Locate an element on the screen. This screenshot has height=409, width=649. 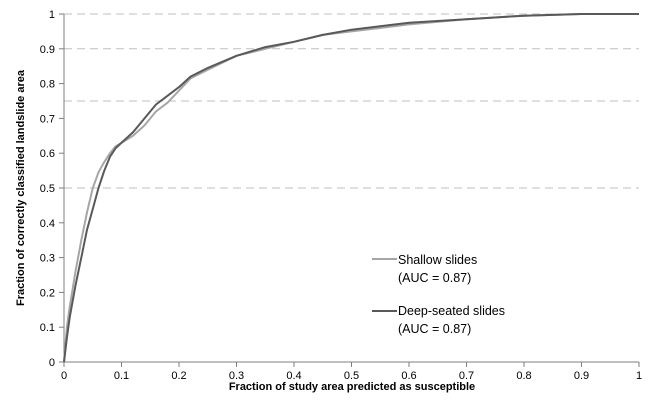
y-tick-label: 0.8 is located at coordinates (47, 85).